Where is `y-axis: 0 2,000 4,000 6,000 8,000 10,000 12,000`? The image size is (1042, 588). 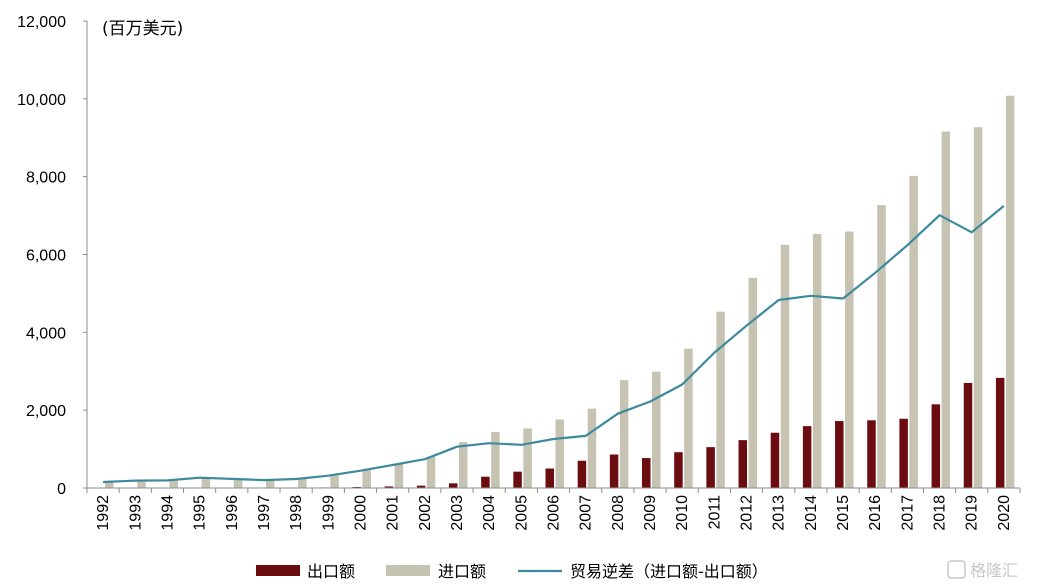
y-axis: 0 2,000 4,000 6,000 8,000 10,000 12,000 is located at coordinates (52, 256).